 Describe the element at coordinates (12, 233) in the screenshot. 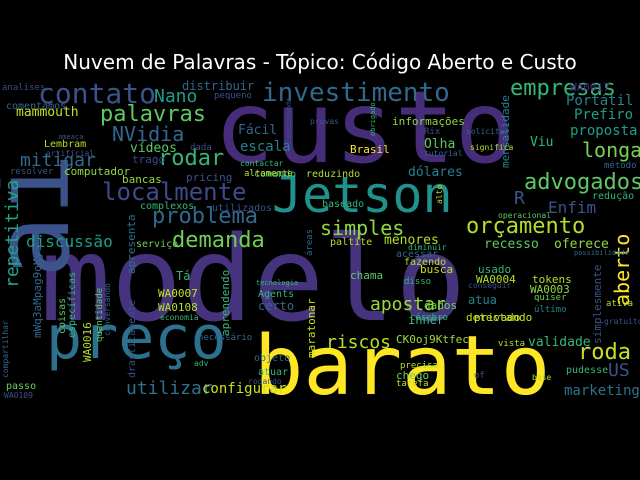

I see `word-repetitiva: repetitiva` at that location.